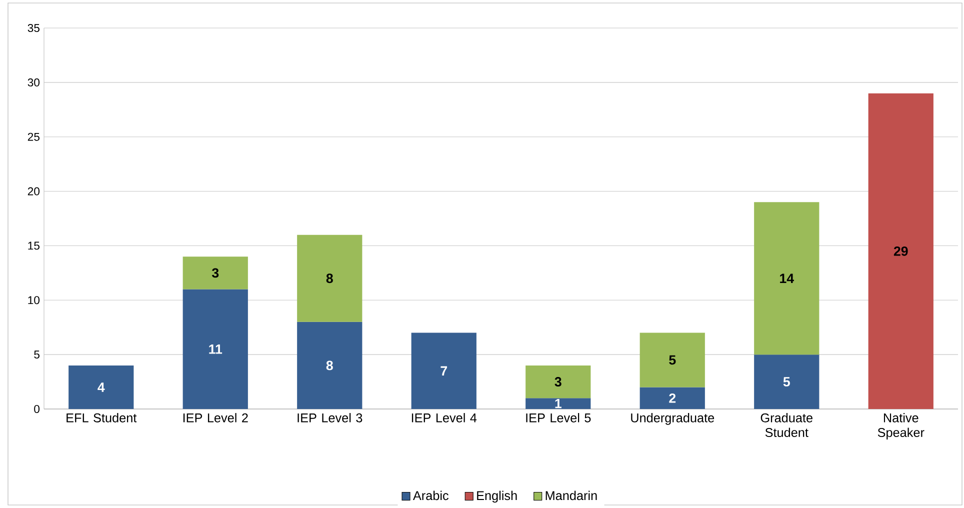 The image size is (964, 508). What do you see at coordinates (330, 417) in the screenshot?
I see `x-tick-label: IEP Level 3` at bounding box center [330, 417].